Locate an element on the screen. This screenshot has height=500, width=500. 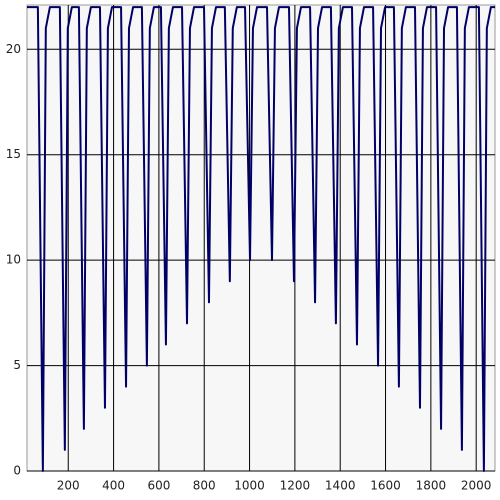
x-tick-label: 400 is located at coordinates (113, 486).